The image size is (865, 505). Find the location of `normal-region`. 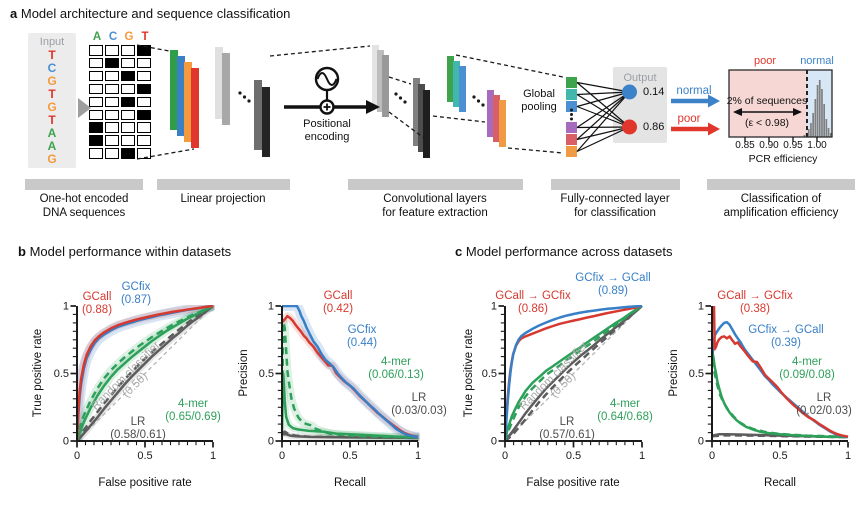

normal-region is located at coordinates (819, 103).